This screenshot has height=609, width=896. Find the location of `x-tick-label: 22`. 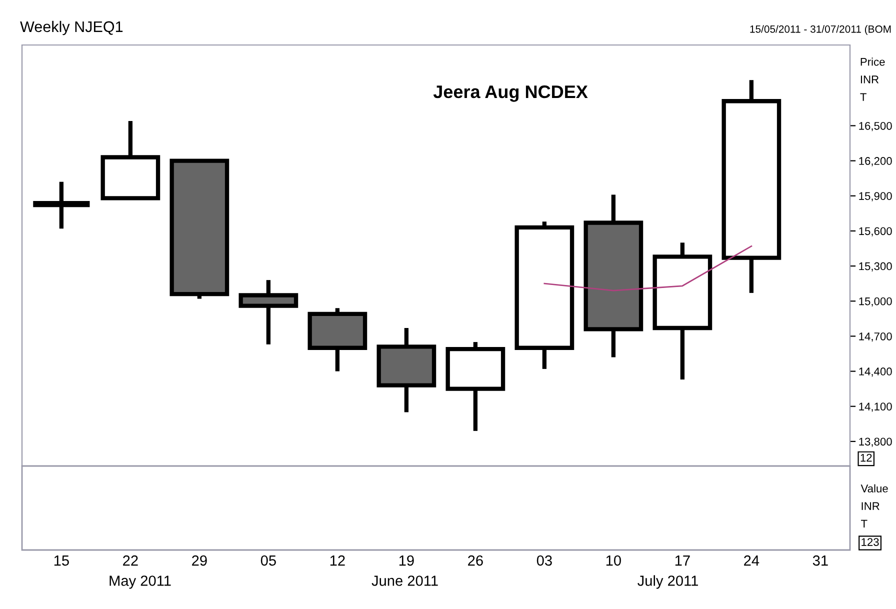

x-tick-label: 22 is located at coordinates (130, 560).